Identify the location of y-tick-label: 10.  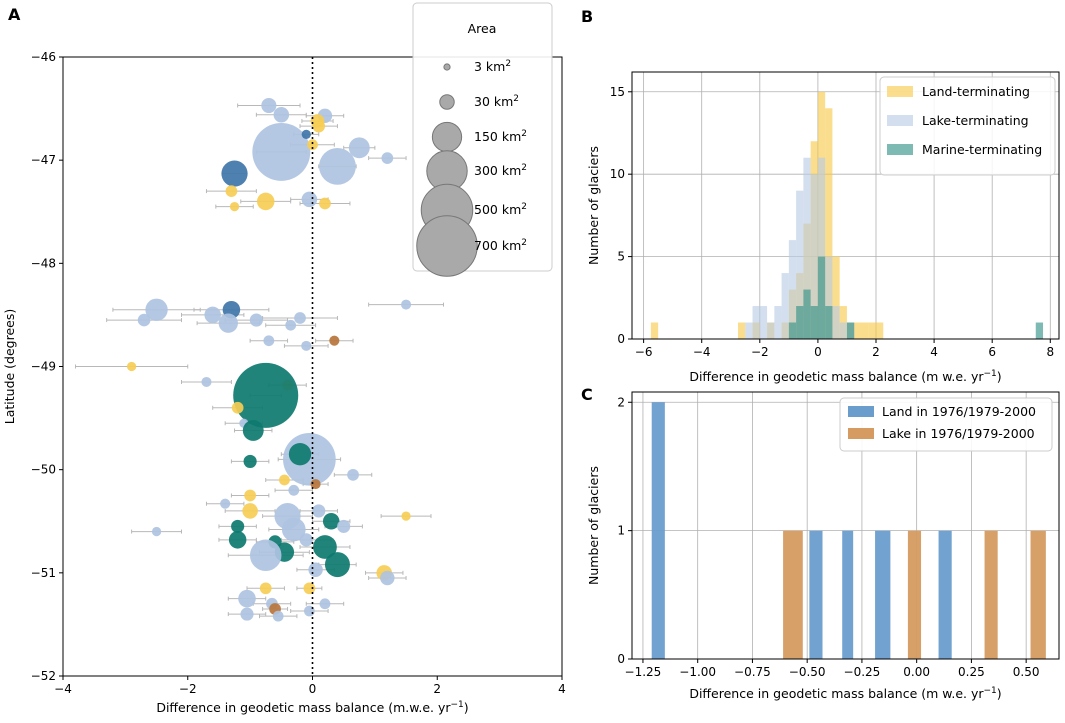
(617, 174).